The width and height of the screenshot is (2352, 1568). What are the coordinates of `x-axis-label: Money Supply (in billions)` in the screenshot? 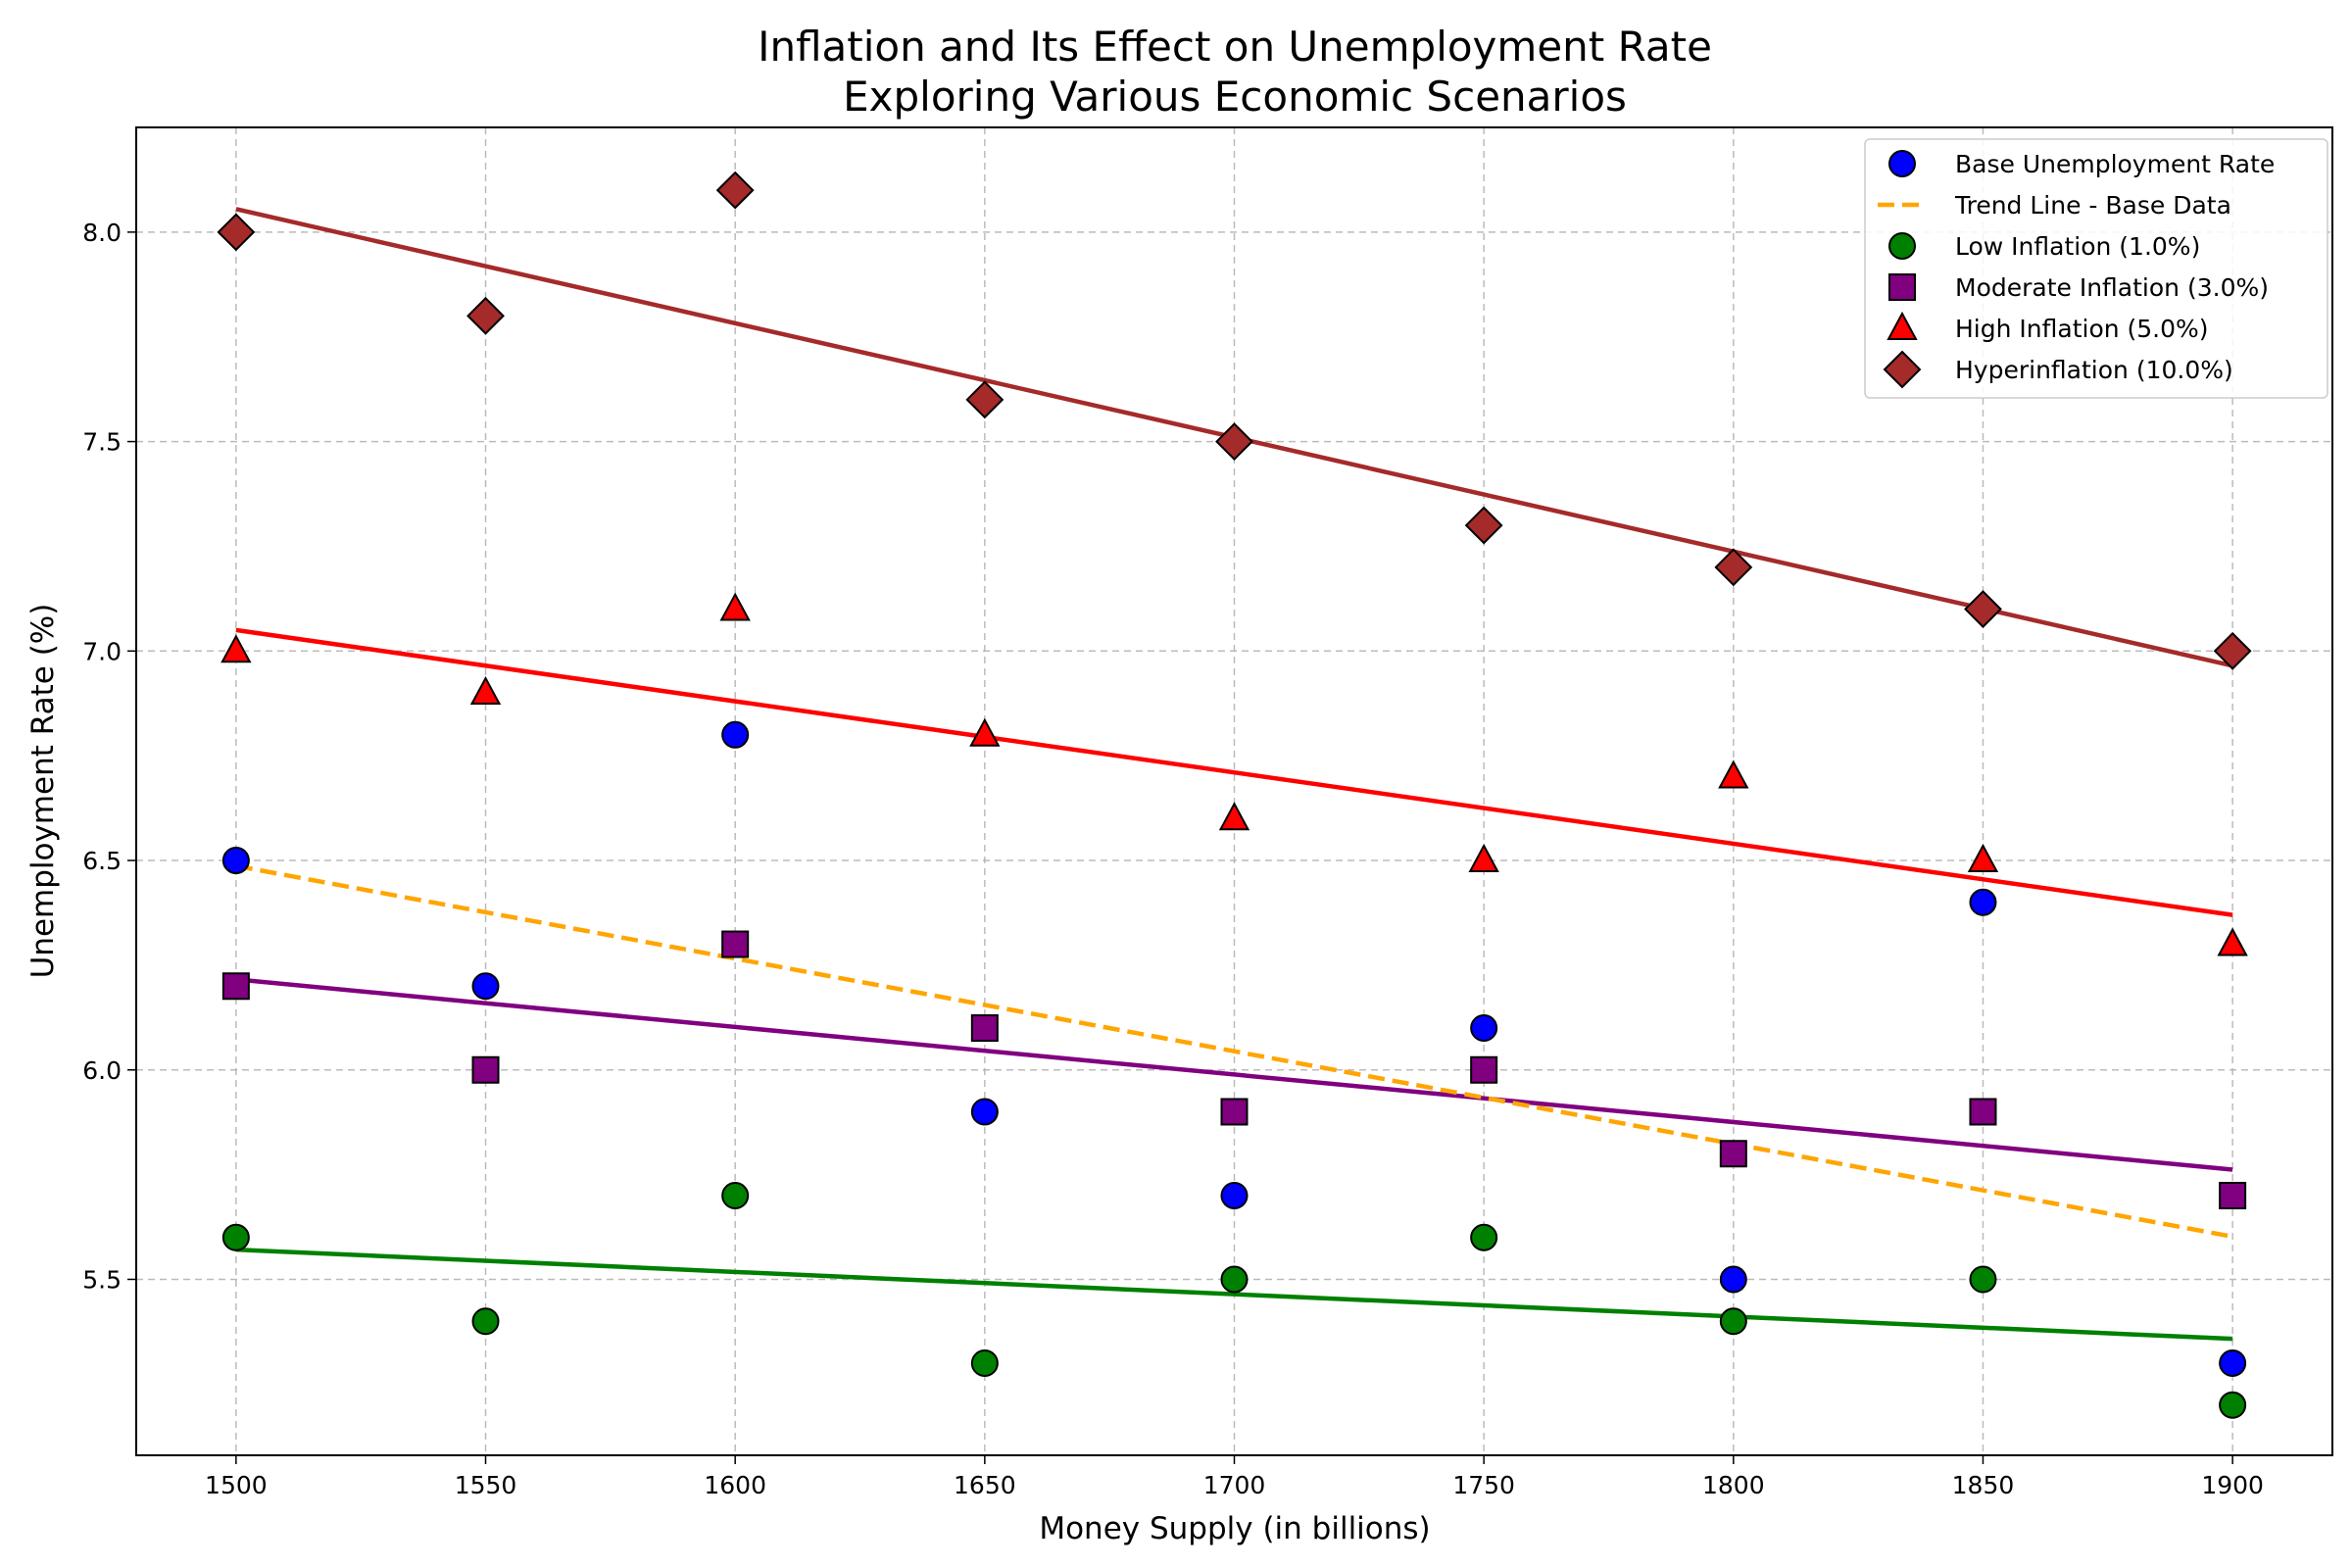 It's located at (1234, 1528).